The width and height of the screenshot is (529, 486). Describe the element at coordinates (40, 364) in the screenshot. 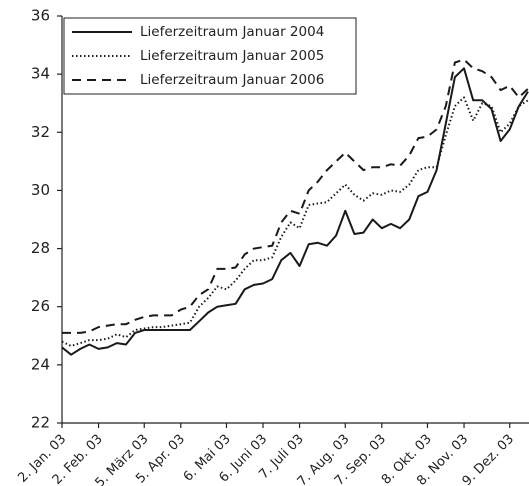

I see `y-tick-label: 24` at that location.